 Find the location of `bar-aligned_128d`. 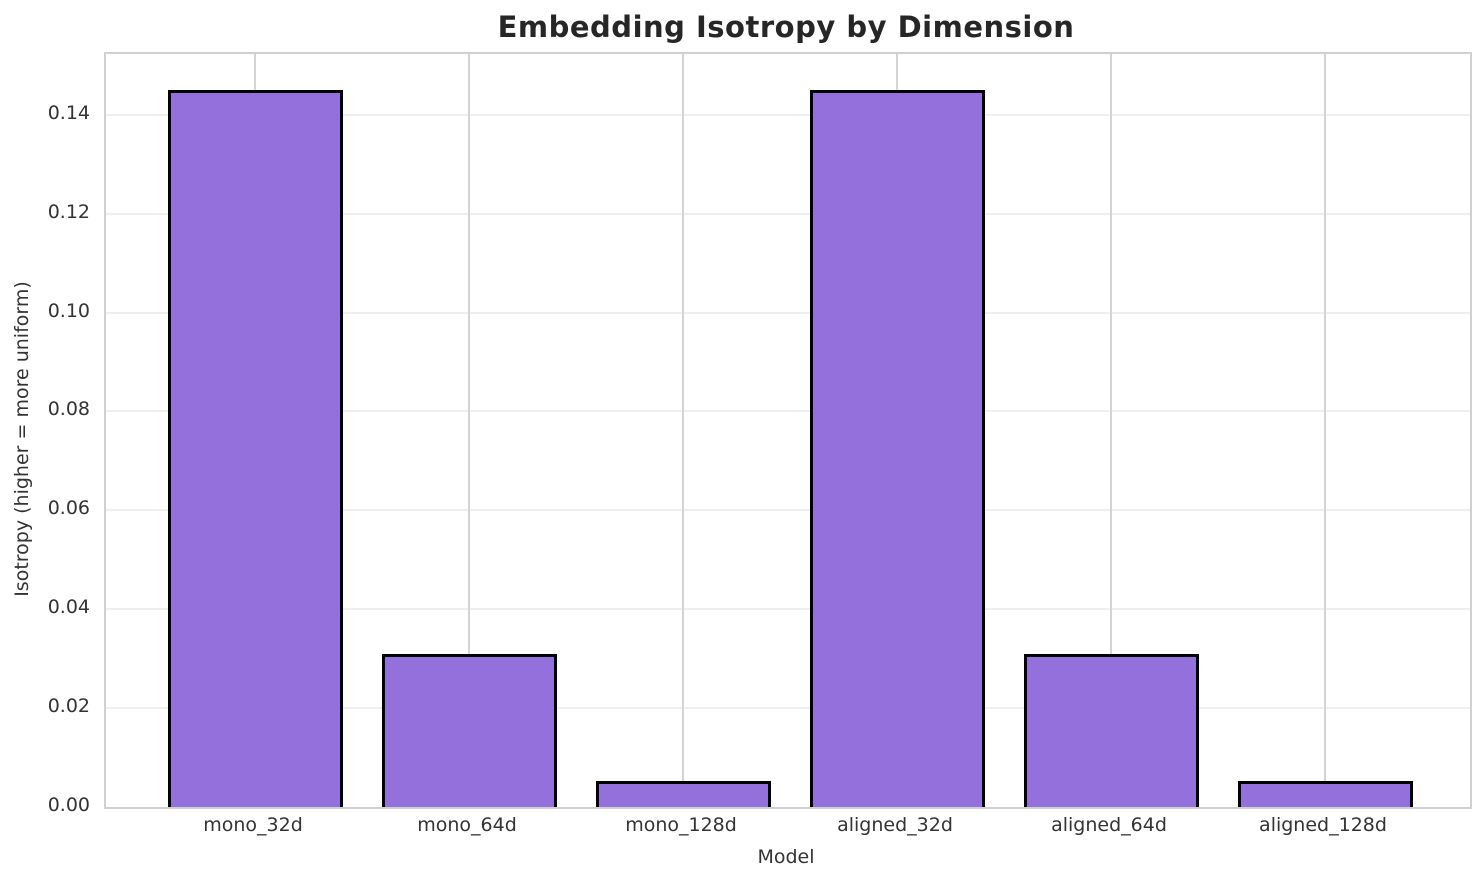

bar-aligned_128d is located at coordinates (1325, 794).